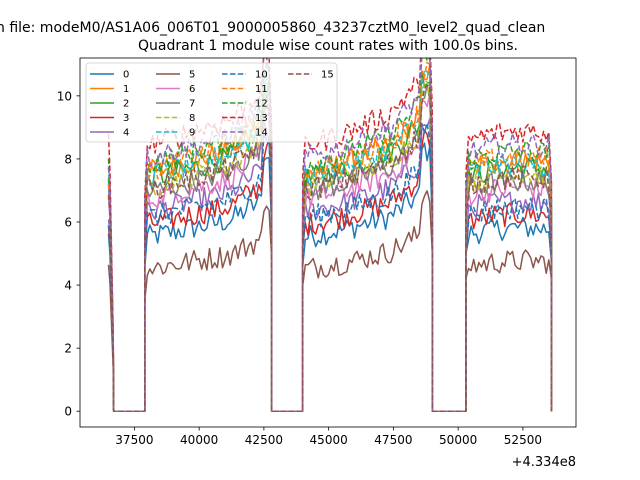  Describe the element at coordinates (523, 440) in the screenshot. I see `x-tick-label: 52500` at that location.